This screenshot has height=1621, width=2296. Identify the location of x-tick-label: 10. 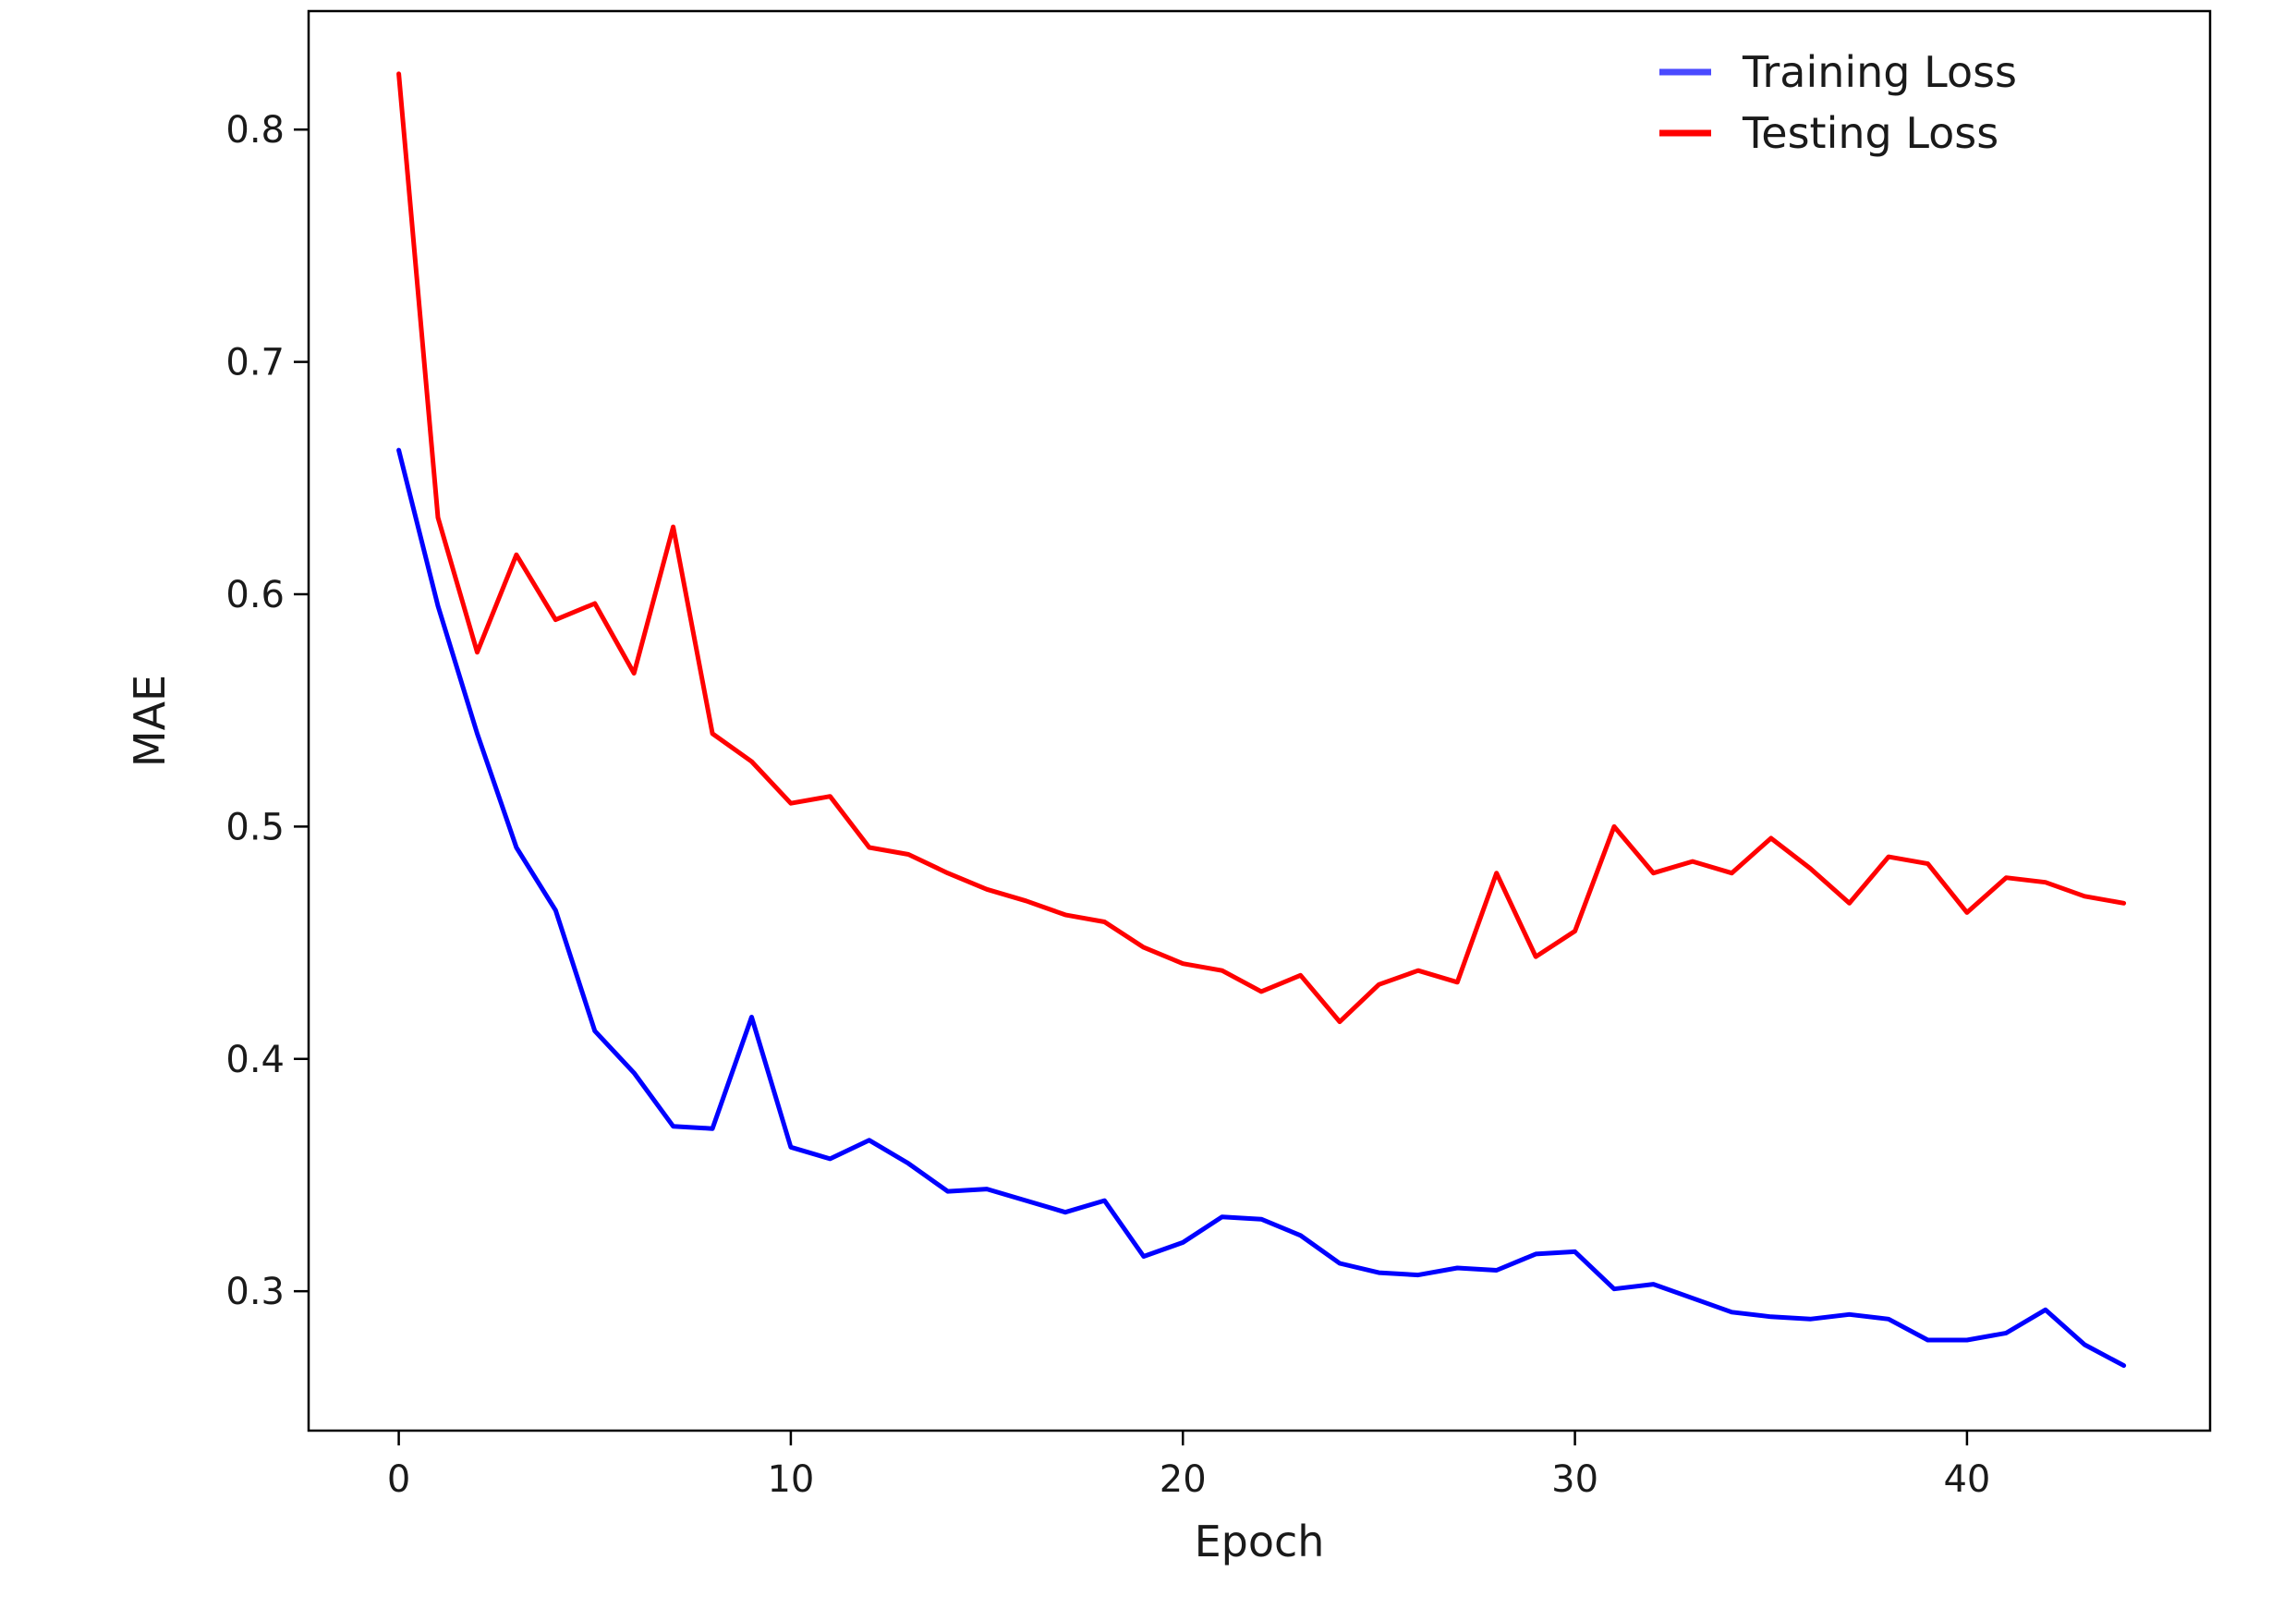
(790, 1479).